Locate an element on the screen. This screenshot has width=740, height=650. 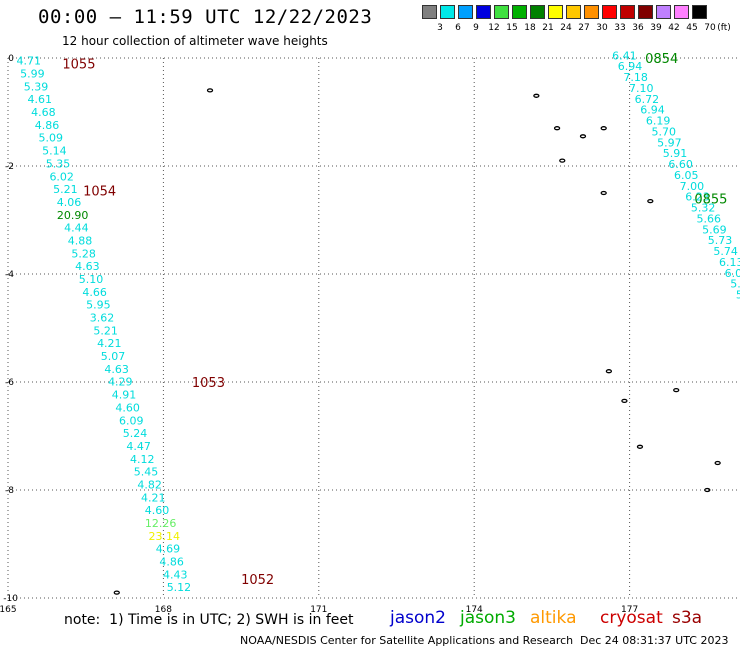
track-west-swh-28: 6.09 is located at coordinates (131, 420).